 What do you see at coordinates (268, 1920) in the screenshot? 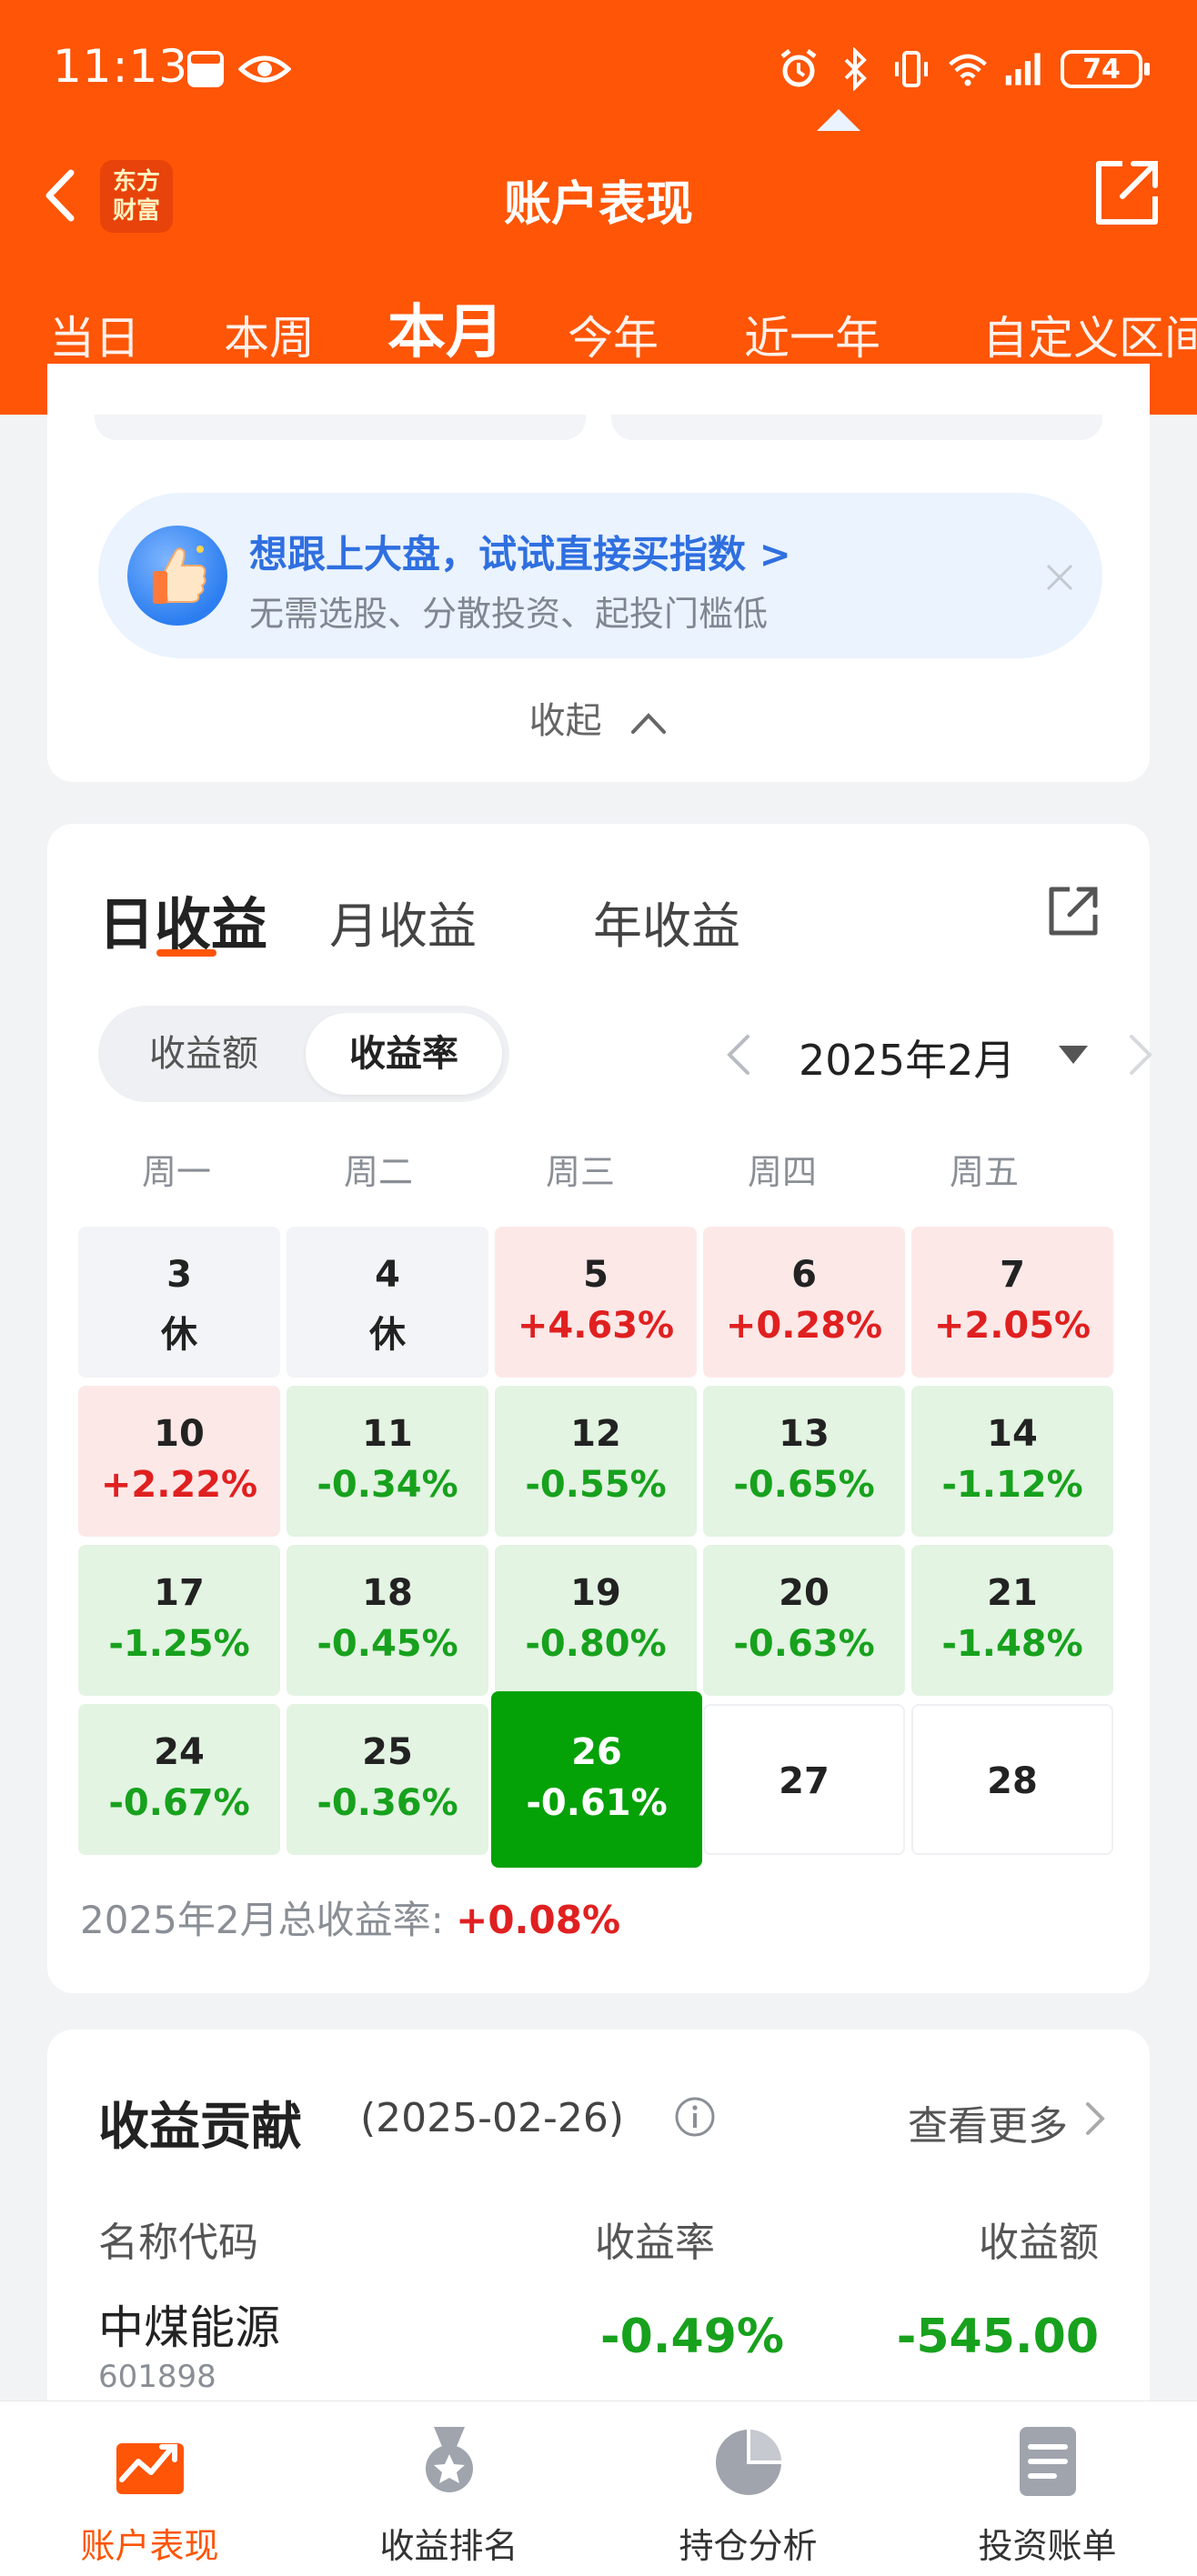
I see `monthly-total-label: 2025年2月总收益率:` at bounding box center [268, 1920].